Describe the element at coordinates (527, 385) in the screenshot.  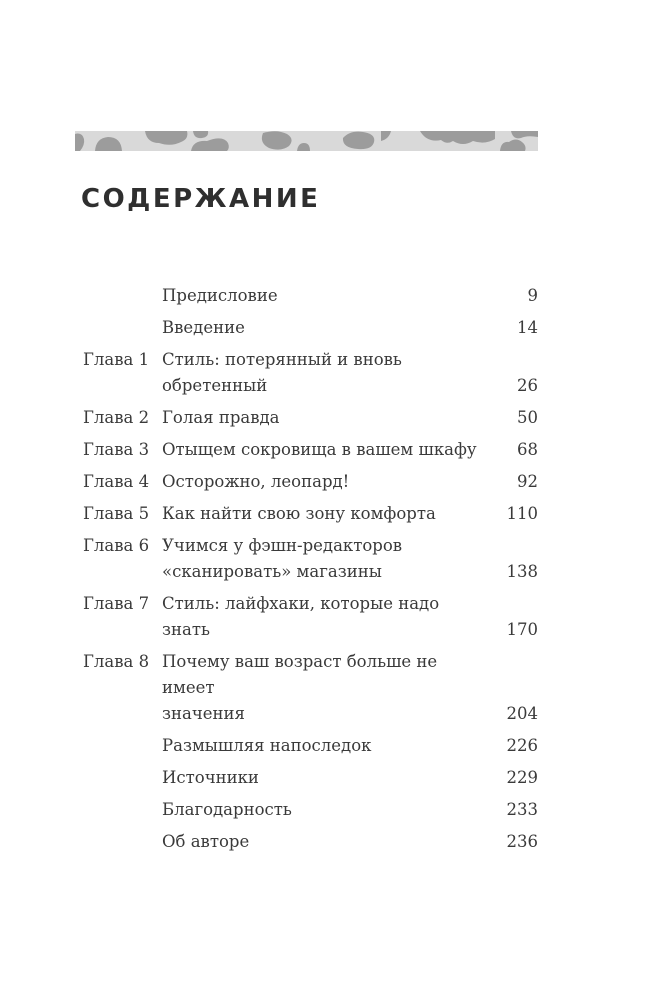
I see `page-number: 26` at that location.